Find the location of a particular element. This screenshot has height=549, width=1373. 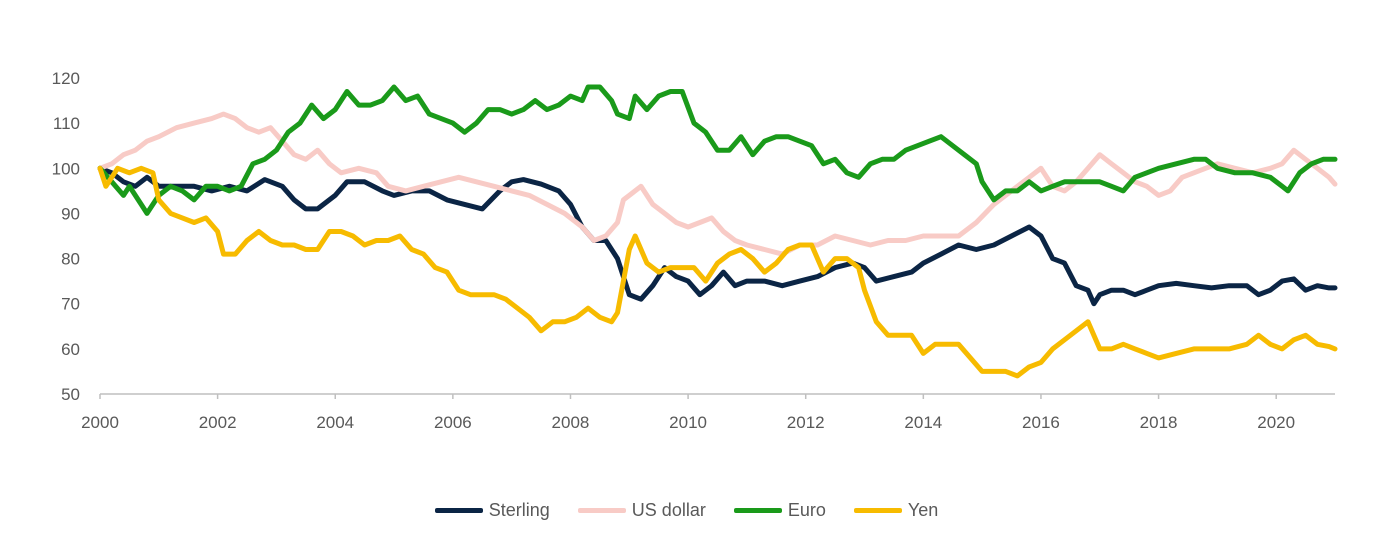

legend-label: Sterling is located at coordinates (519, 510).